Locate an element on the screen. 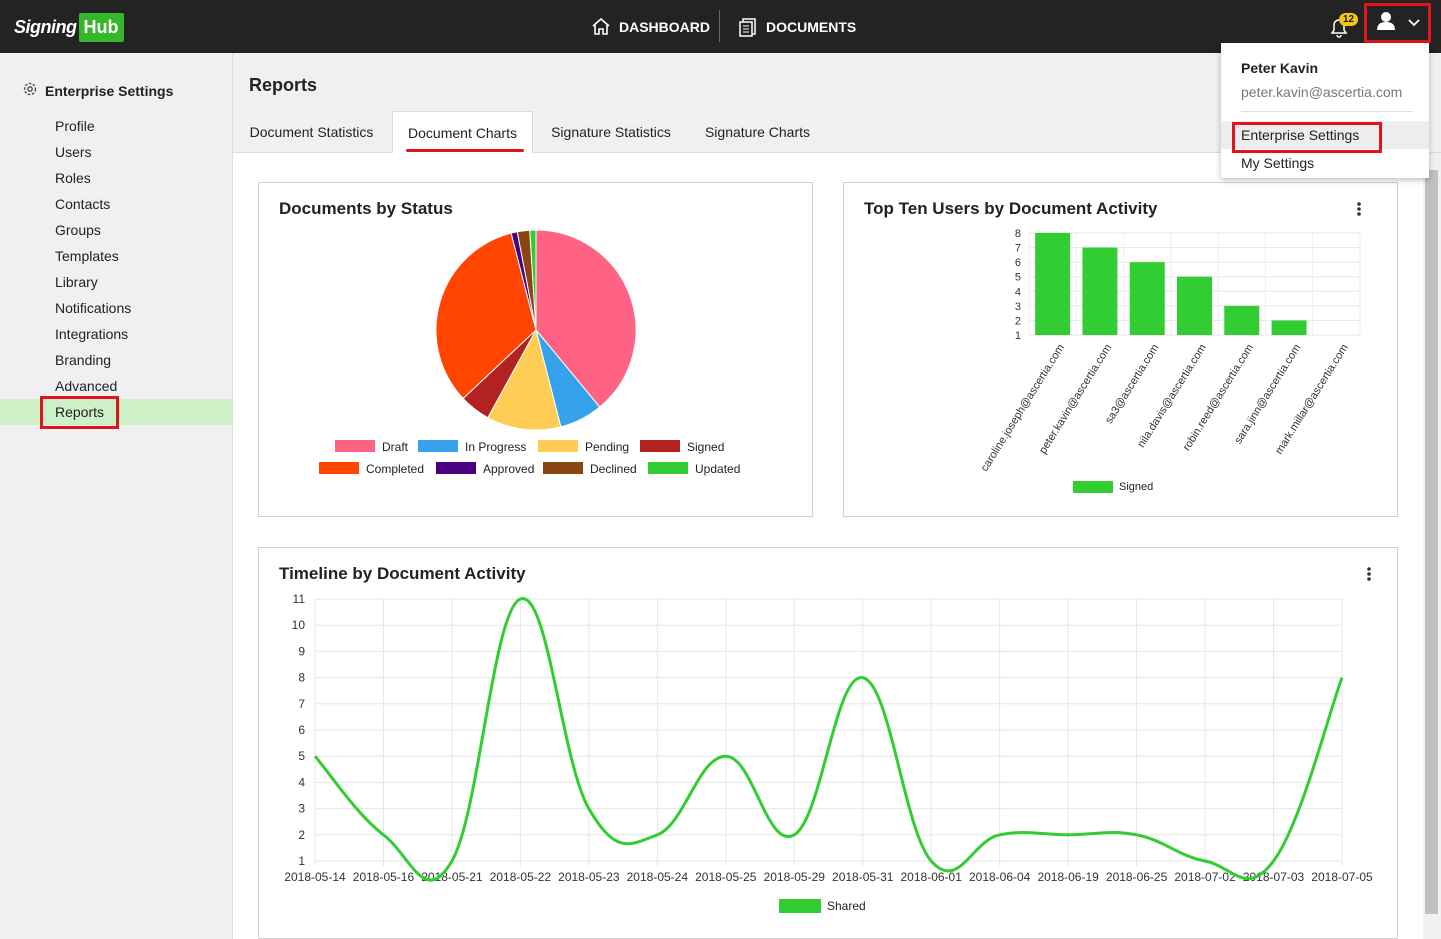  x-tick-label: caroline.joseph@ascertia.com is located at coordinates (1023, 407).